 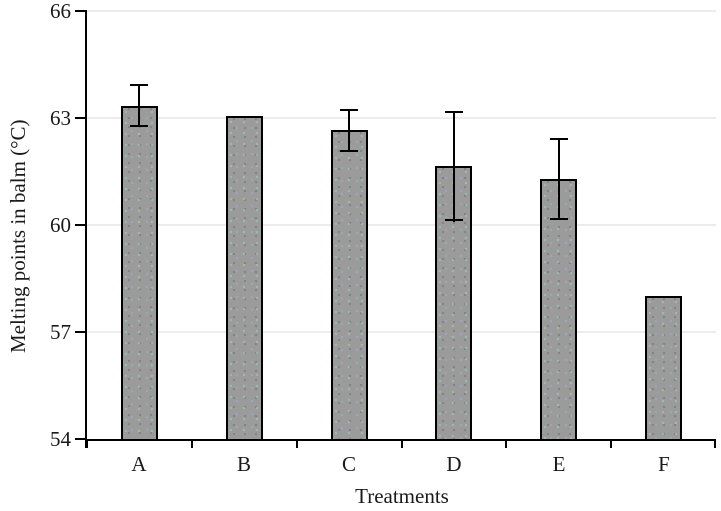 I want to click on error-bar-E, so click(x=559, y=179).